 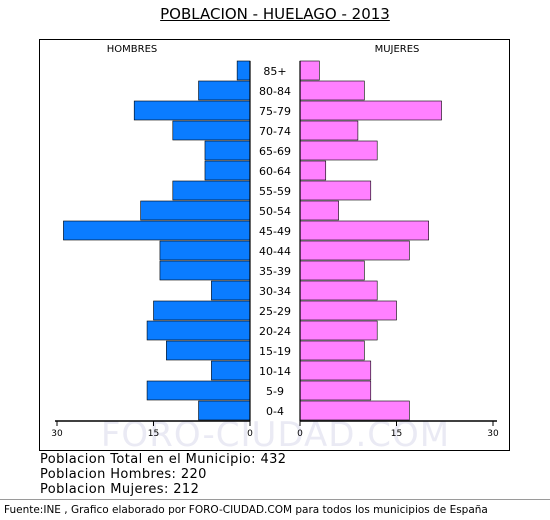 What do you see at coordinates (120, 489) in the screenshot?
I see `stat-mujeres: Poblacion Mujeres: 212` at bounding box center [120, 489].